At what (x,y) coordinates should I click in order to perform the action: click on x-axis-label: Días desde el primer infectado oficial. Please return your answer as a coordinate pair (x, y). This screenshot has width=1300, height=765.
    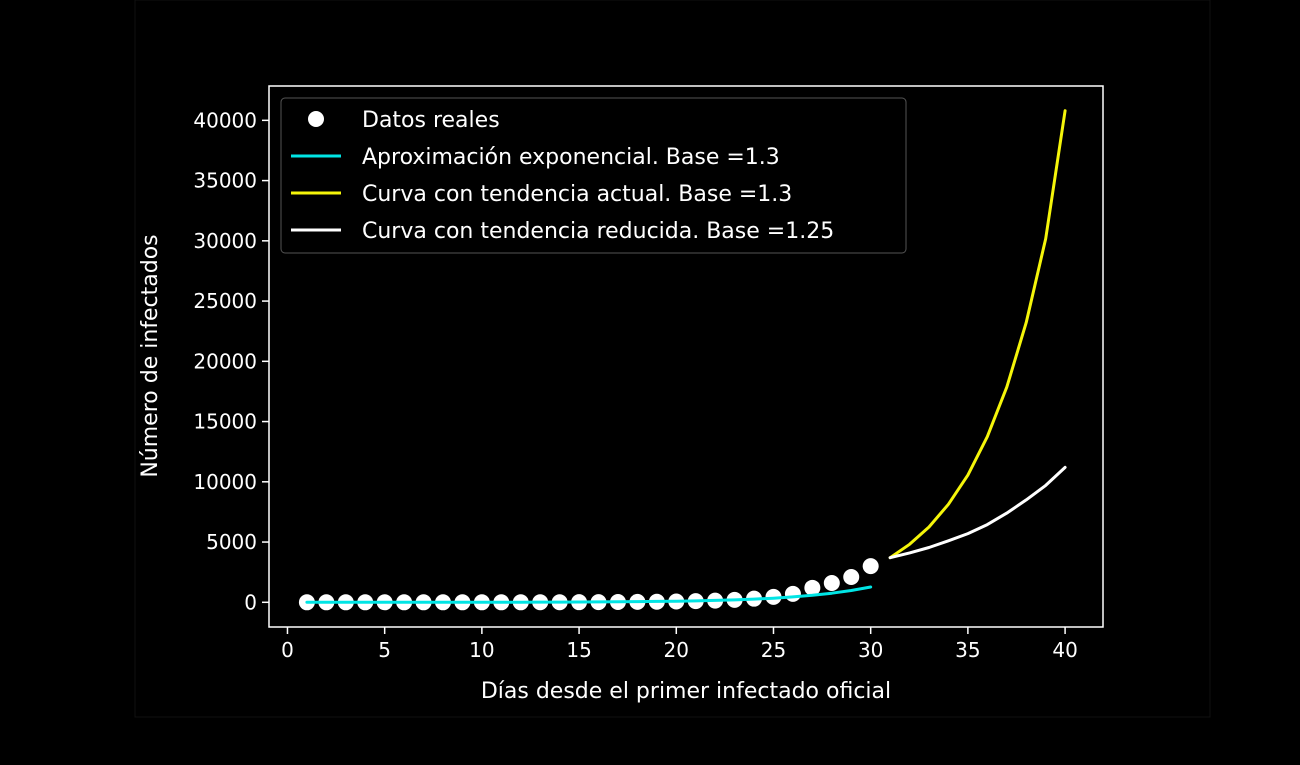
    Looking at the image, I should click on (686, 691).